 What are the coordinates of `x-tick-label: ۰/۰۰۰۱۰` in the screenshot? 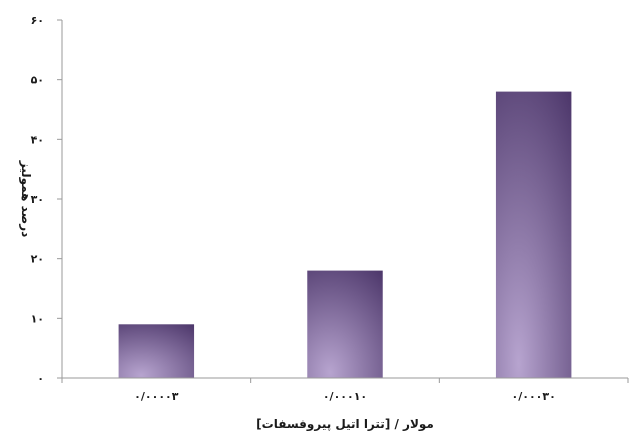 It's located at (345, 396).